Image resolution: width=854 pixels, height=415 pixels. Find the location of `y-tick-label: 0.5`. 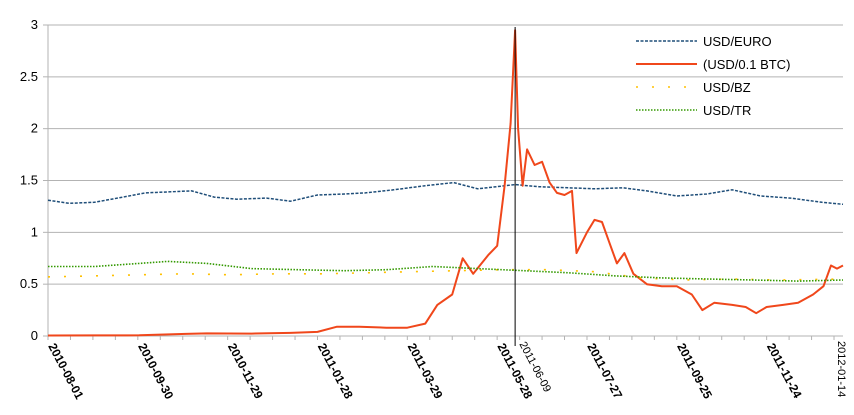

y-tick-label: 0.5 is located at coordinates (29, 283).